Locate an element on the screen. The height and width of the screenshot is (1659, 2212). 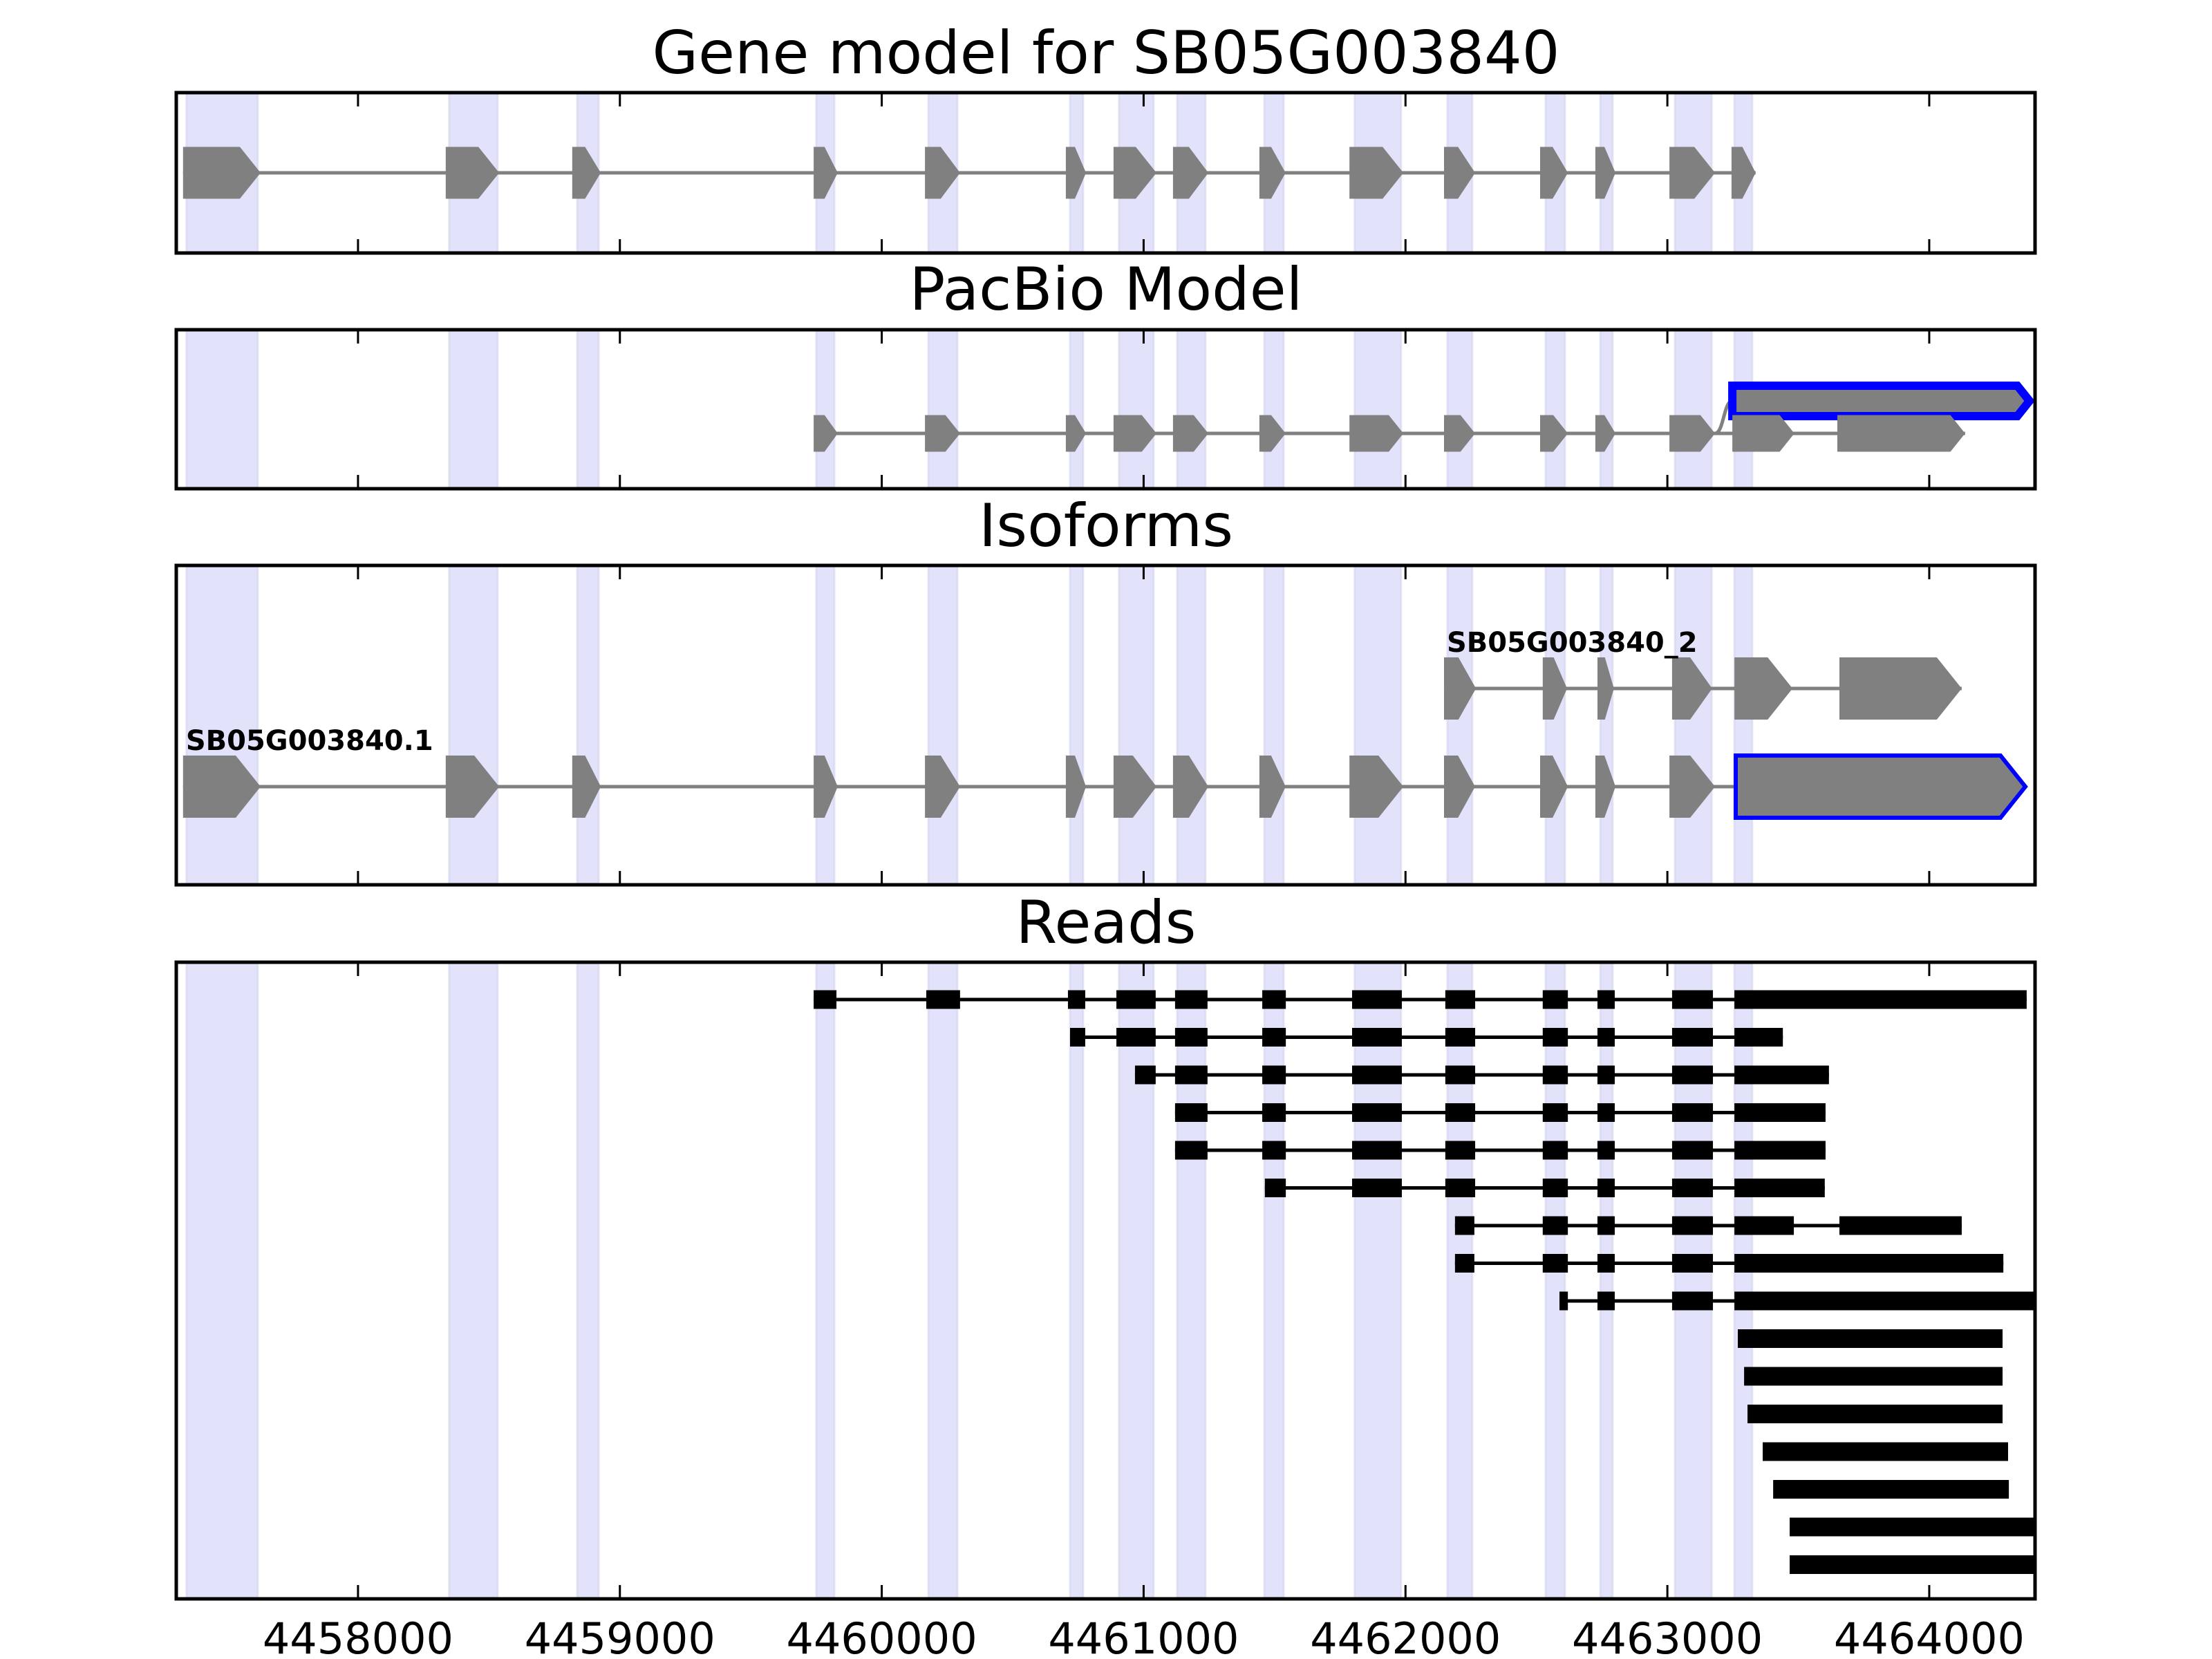
panel-pacbio-model is located at coordinates (1105, 409).